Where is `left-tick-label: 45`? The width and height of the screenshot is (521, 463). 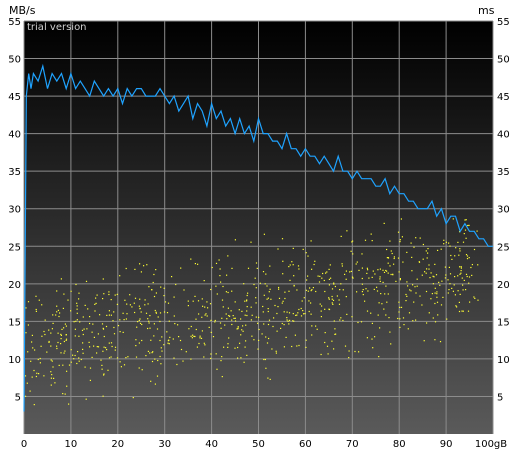
left-tick-label: 45 is located at coordinates (14, 97).